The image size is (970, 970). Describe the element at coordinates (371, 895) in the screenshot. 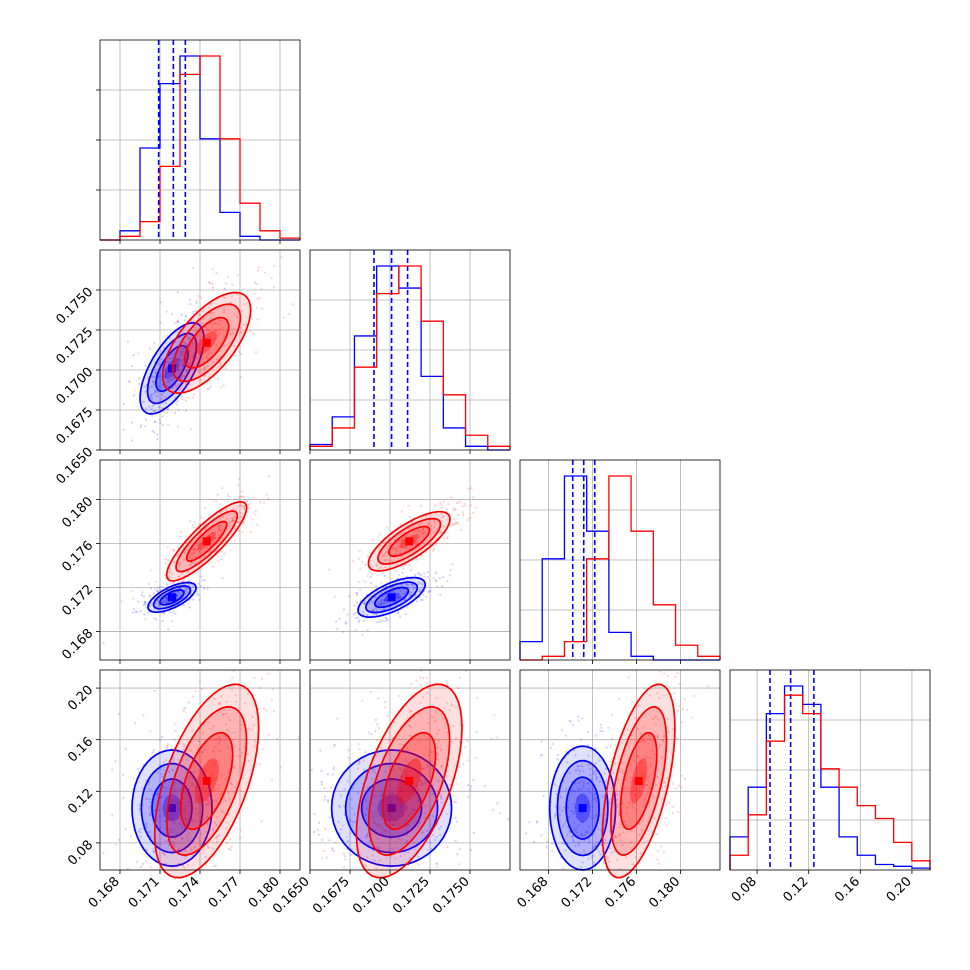

I see `x-tick-label: 0.1700` at that location.